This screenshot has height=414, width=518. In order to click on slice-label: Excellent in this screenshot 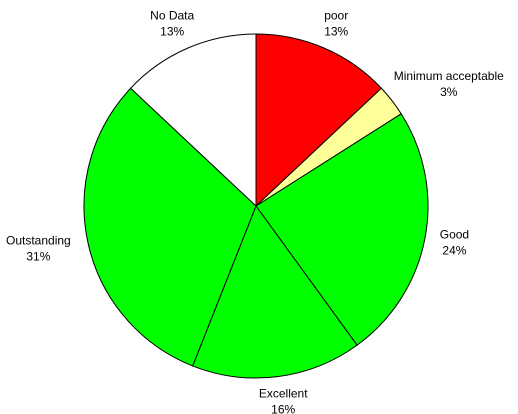, I will do `click(283, 394)`.